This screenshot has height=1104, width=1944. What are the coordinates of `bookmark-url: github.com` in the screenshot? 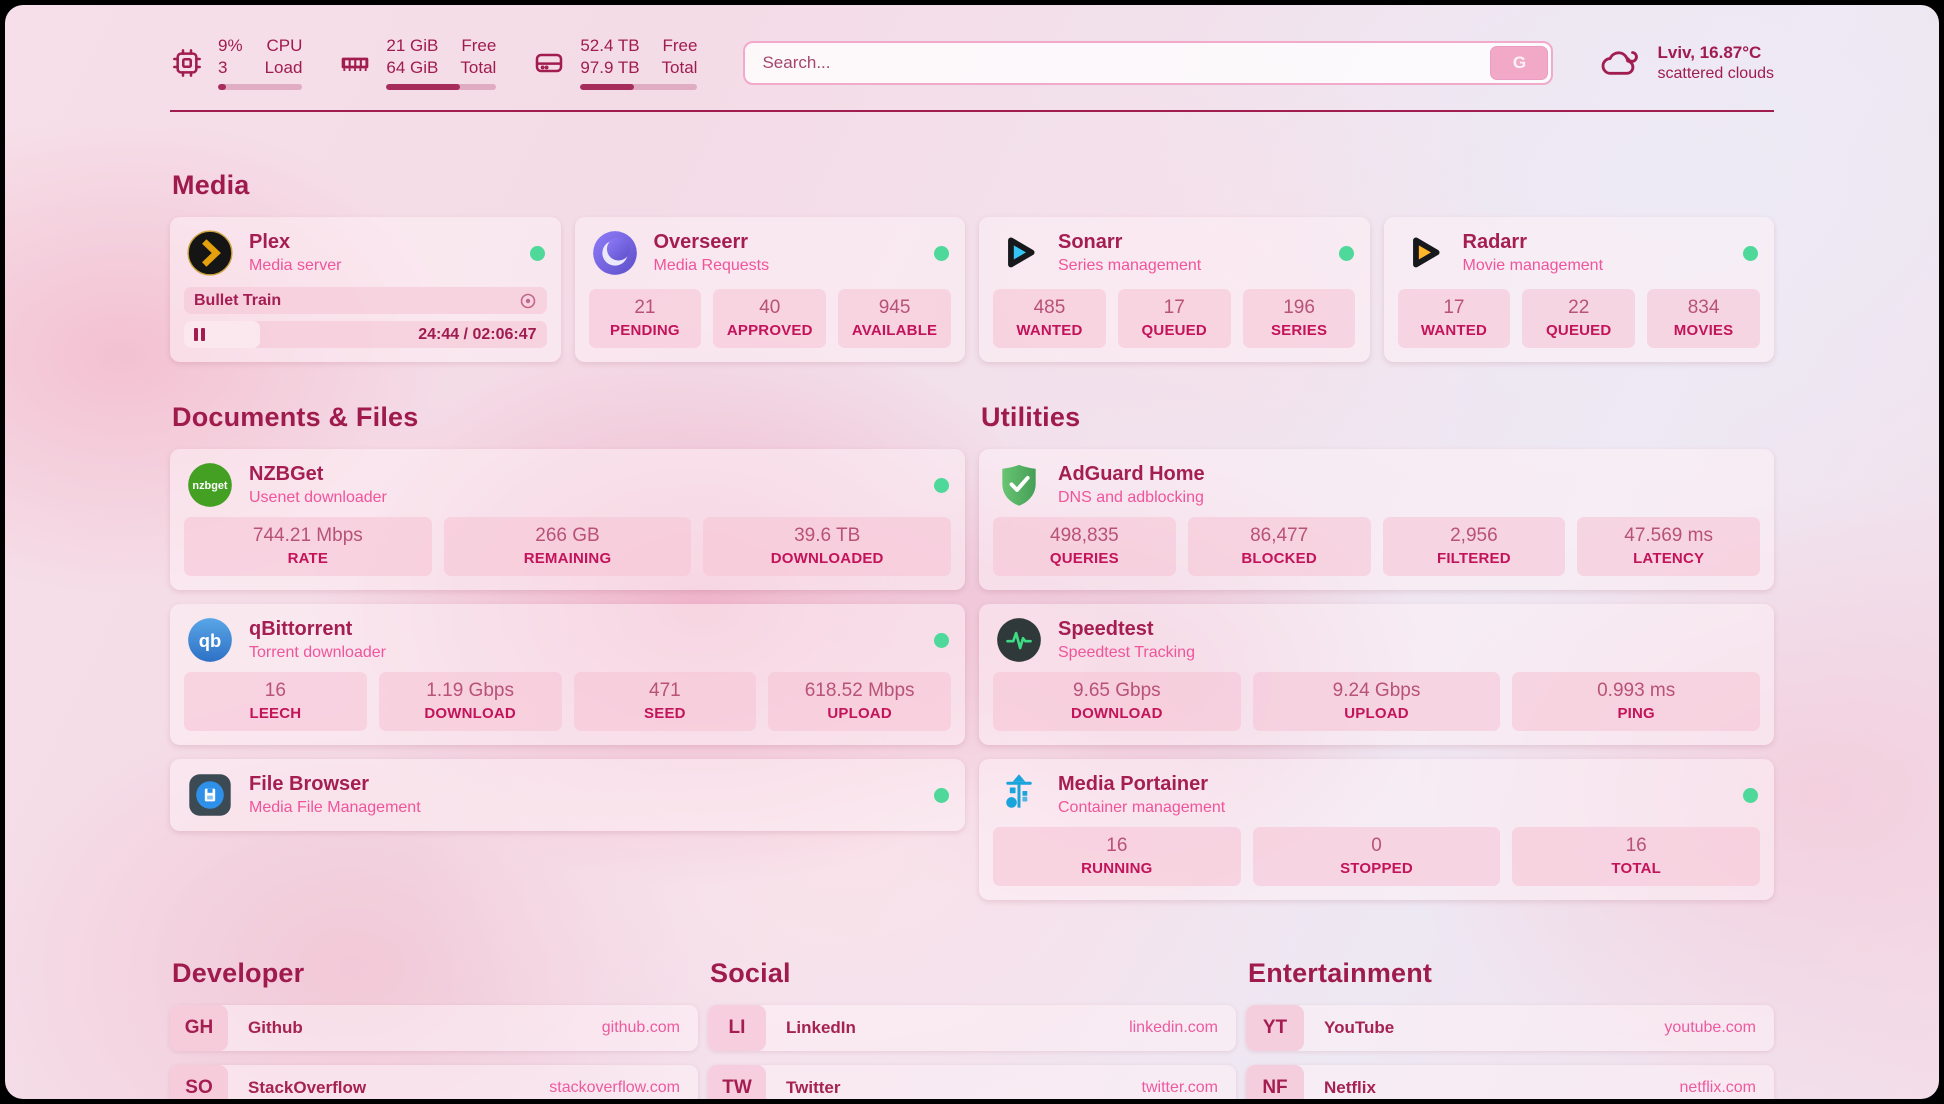 It's located at (640, 1028).